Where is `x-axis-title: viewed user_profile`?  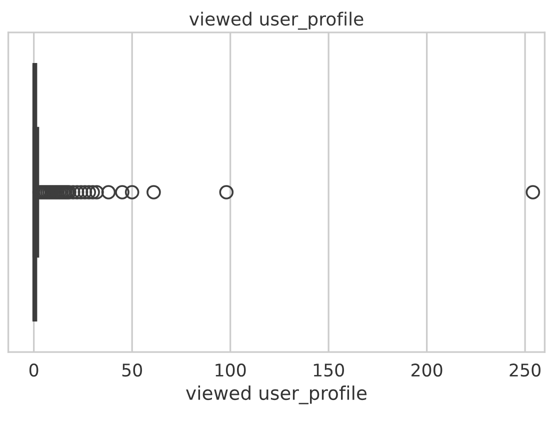 x-axis-title: viewed user_profile is located at coordinates (276, 395).